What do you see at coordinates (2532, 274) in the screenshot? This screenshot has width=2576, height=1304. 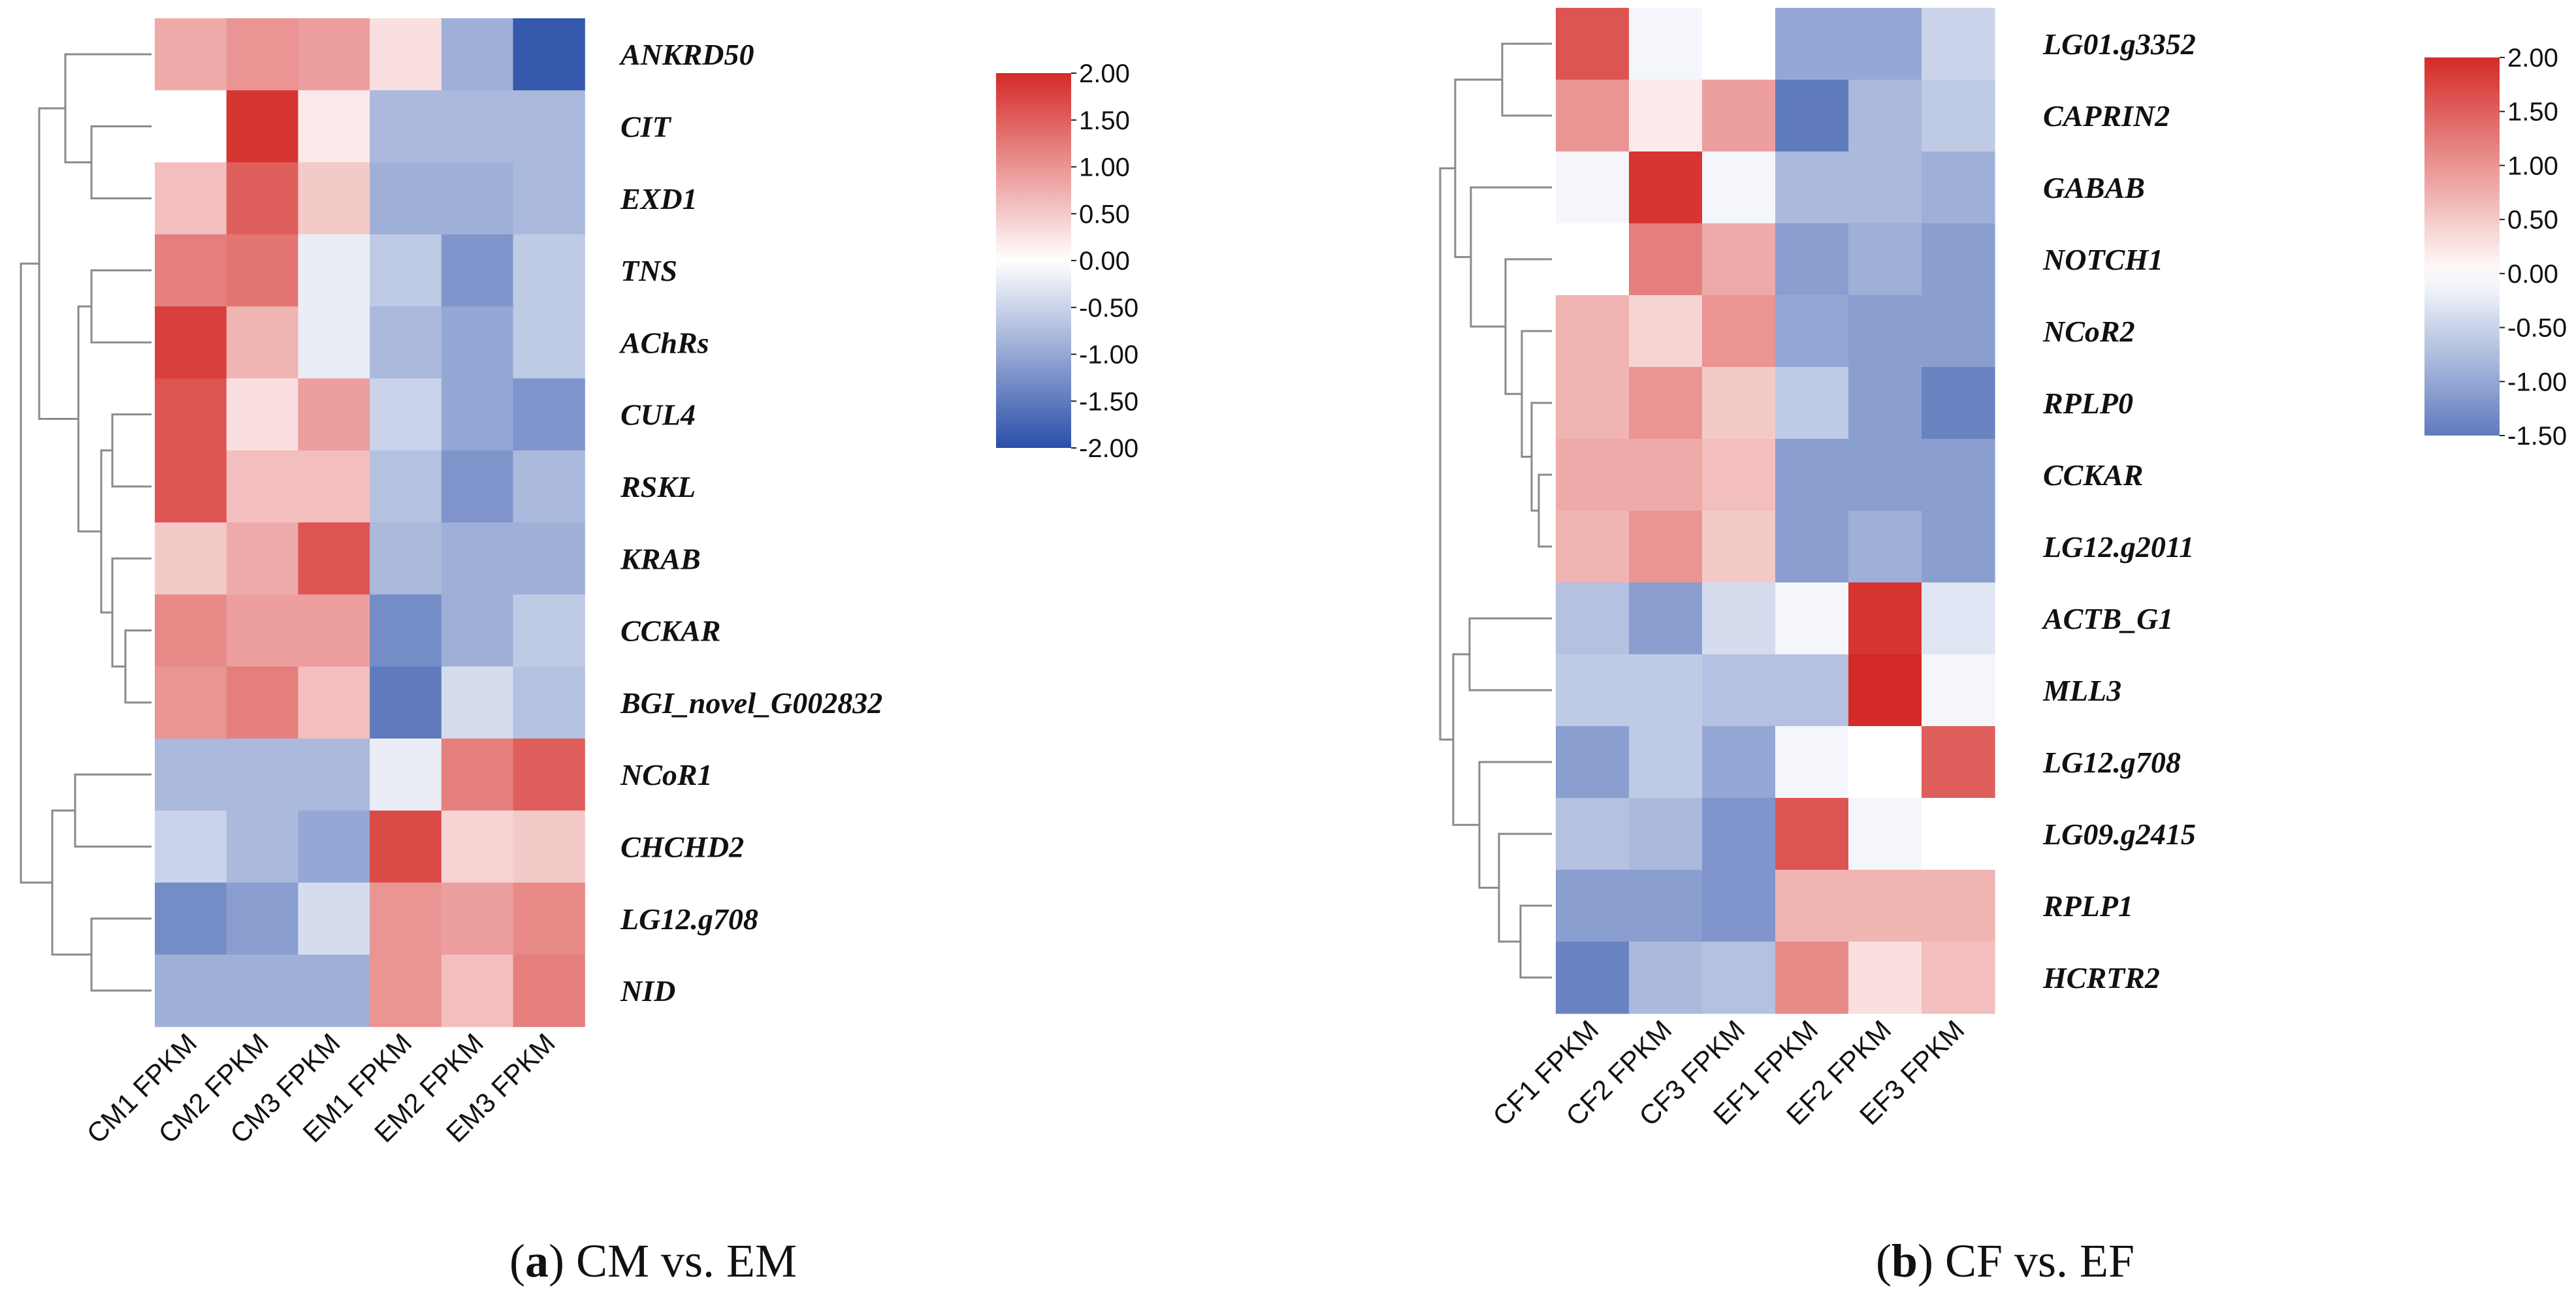 I see `colorbar-tick-label: 0.00` at bounding box center [2532, 274].